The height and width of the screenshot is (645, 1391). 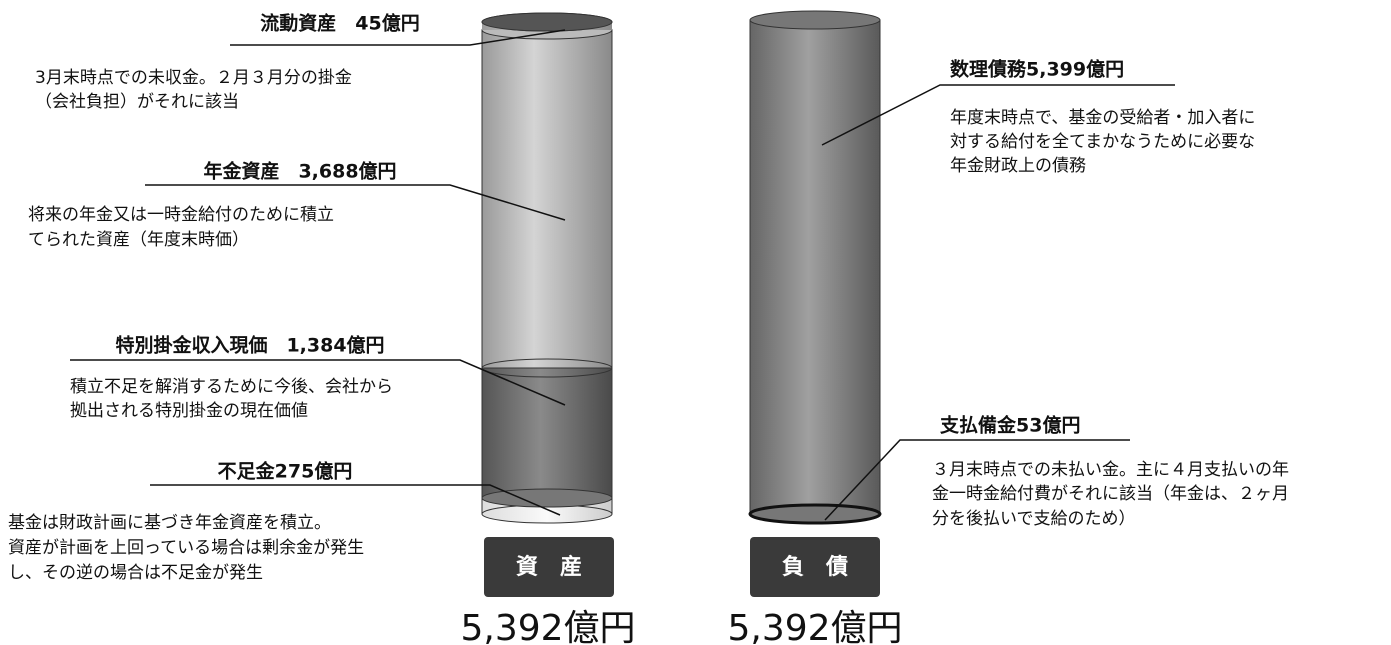 I want to click on desc: 年金財政上の債務, so click(x=1018, y=166).